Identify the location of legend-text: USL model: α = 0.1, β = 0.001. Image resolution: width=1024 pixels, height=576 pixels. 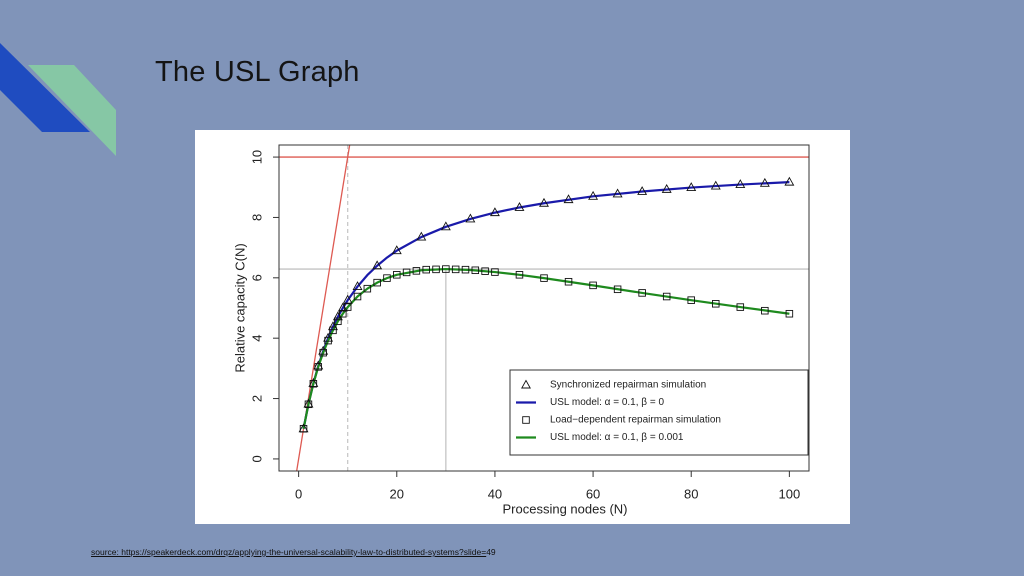
(617, 437).